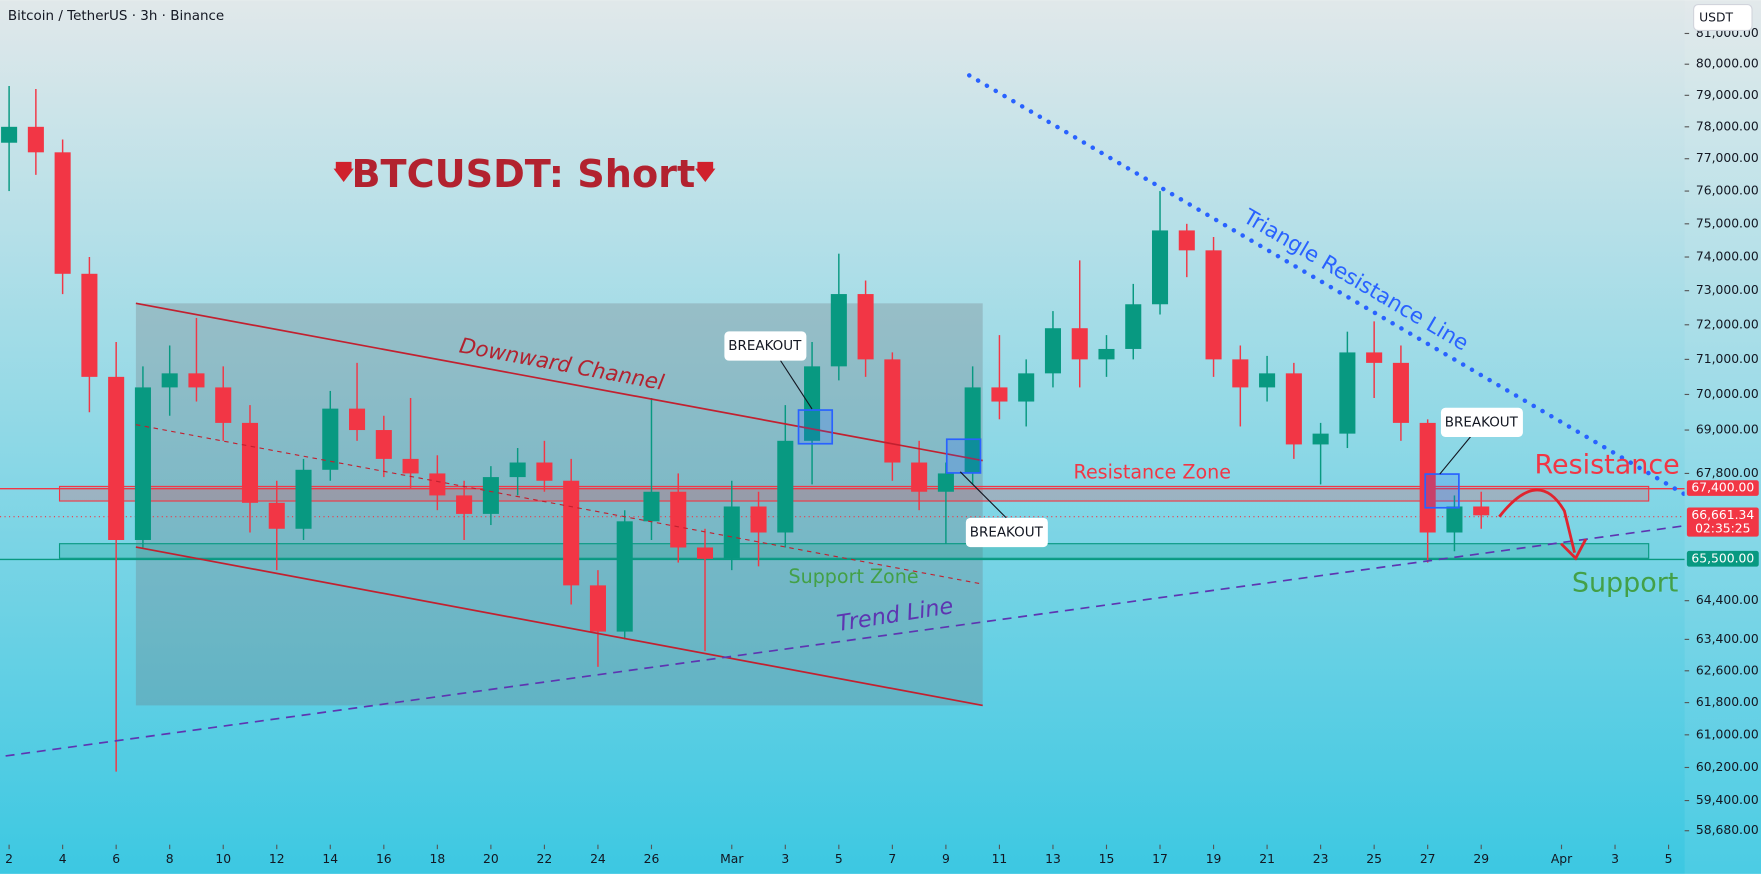 The height and width of the screenshot is (874, 1761). What do you see at coordinates (277, 859) in the screenshot?
I see `x-tick-label: 12` at bounding box center [277, 859].